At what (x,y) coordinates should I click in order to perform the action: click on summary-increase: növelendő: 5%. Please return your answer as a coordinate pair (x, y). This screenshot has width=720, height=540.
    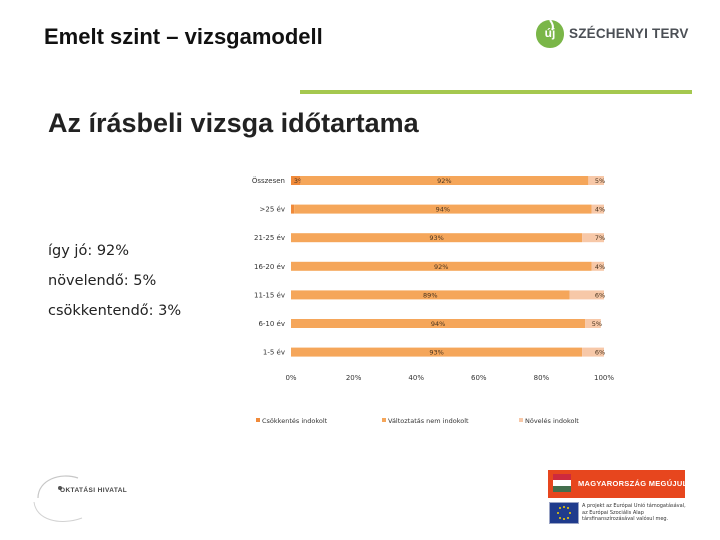
    Looking at the image, I should click on (102, 281).